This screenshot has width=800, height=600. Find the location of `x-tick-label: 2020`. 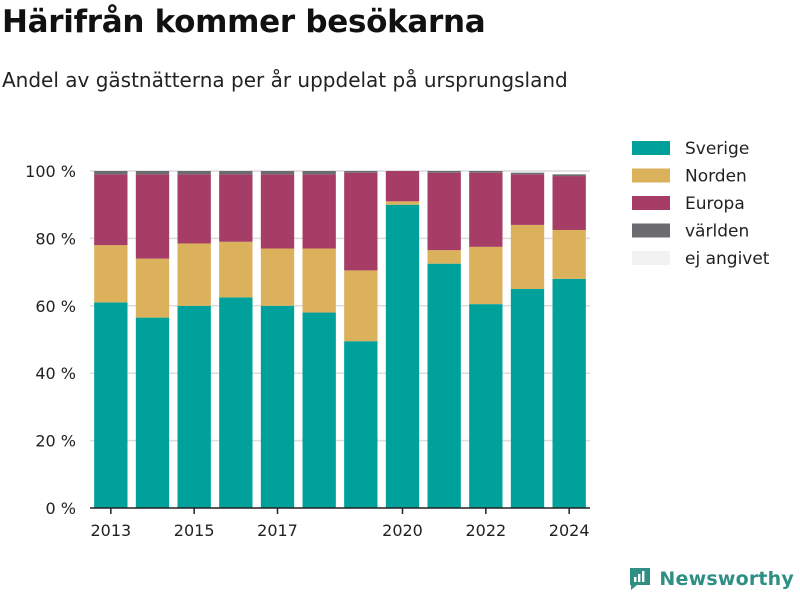

x-tick-label: 2020 is located at coordinates (402, 530).